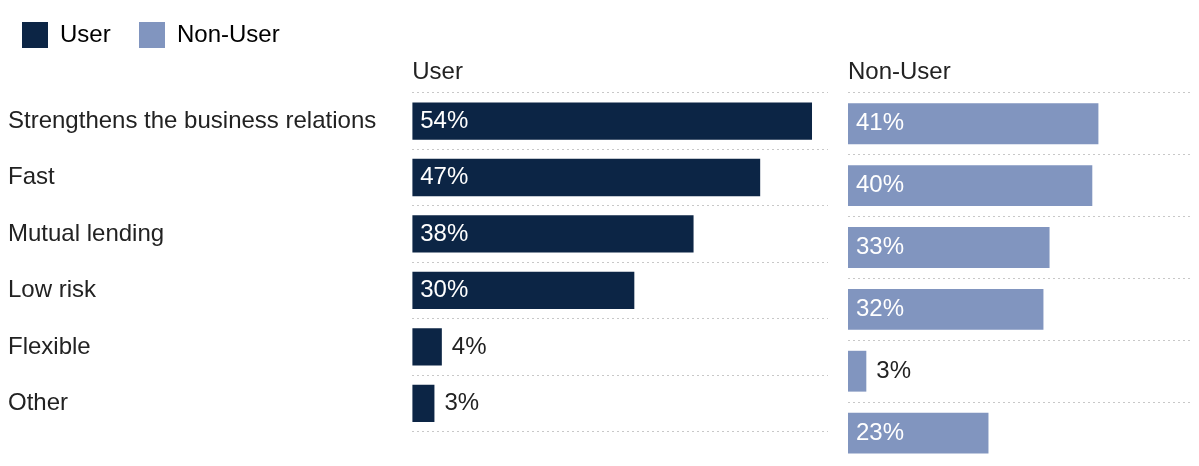  What do you see at coordinates (32, 176) in the screenshot?
I see `y-tick-label: Fast` at bounding box center [32, 176].